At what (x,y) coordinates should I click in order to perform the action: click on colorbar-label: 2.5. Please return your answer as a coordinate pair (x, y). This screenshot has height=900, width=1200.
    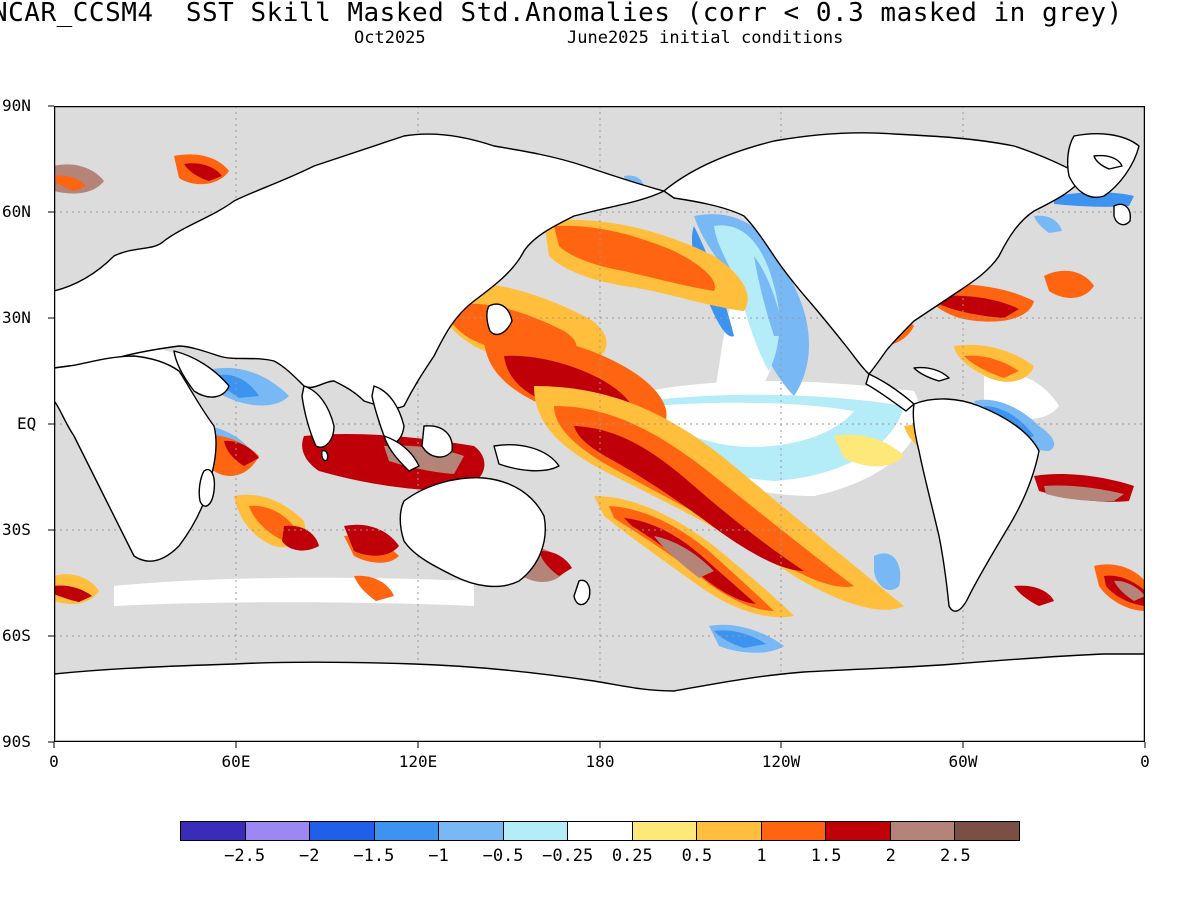
    Looking at the image, I should click on (955, 856).